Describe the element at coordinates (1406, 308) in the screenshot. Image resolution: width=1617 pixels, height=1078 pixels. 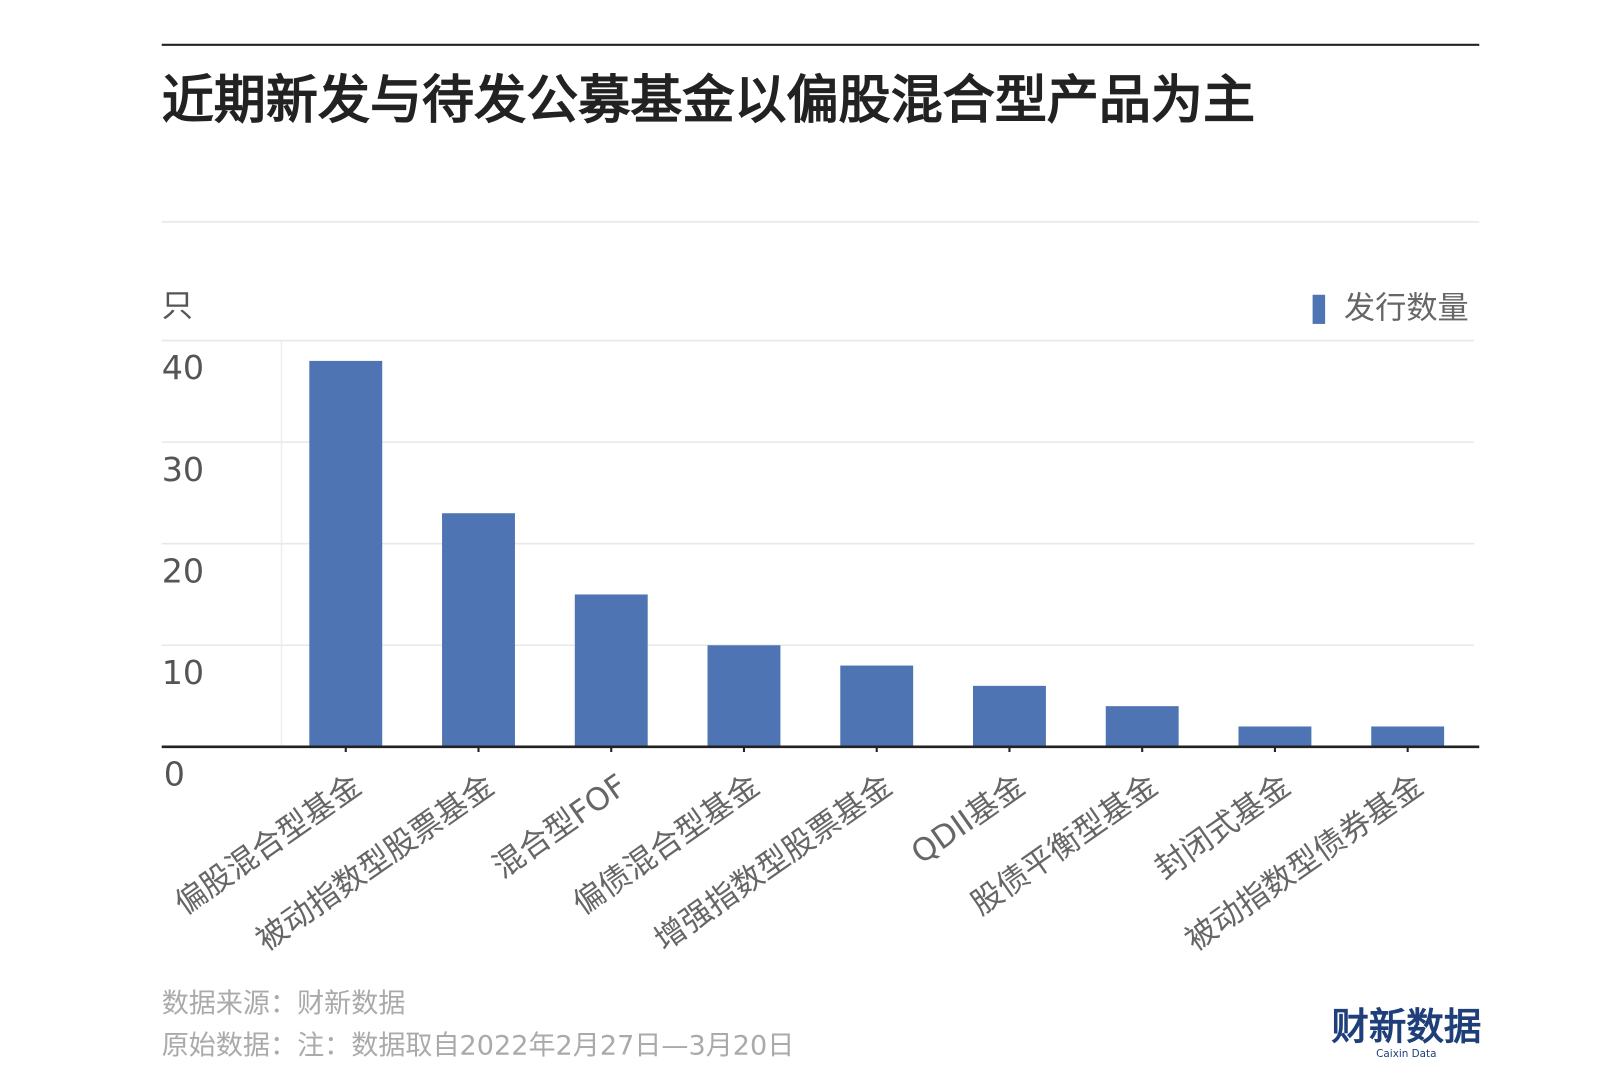
I see `legend-label: 发行数量` at that location.